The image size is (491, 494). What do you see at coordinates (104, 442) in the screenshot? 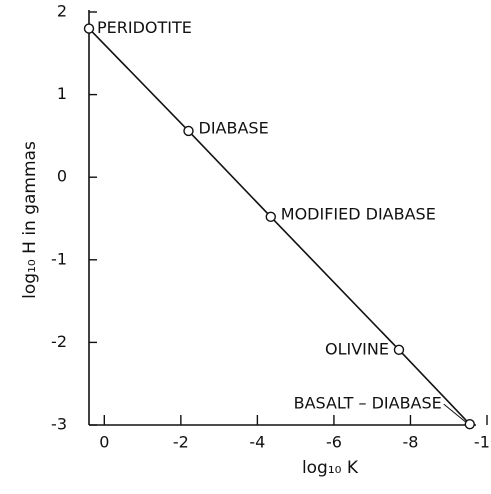
I see `x-tick-label: 0` at bounding box center [104, 442].